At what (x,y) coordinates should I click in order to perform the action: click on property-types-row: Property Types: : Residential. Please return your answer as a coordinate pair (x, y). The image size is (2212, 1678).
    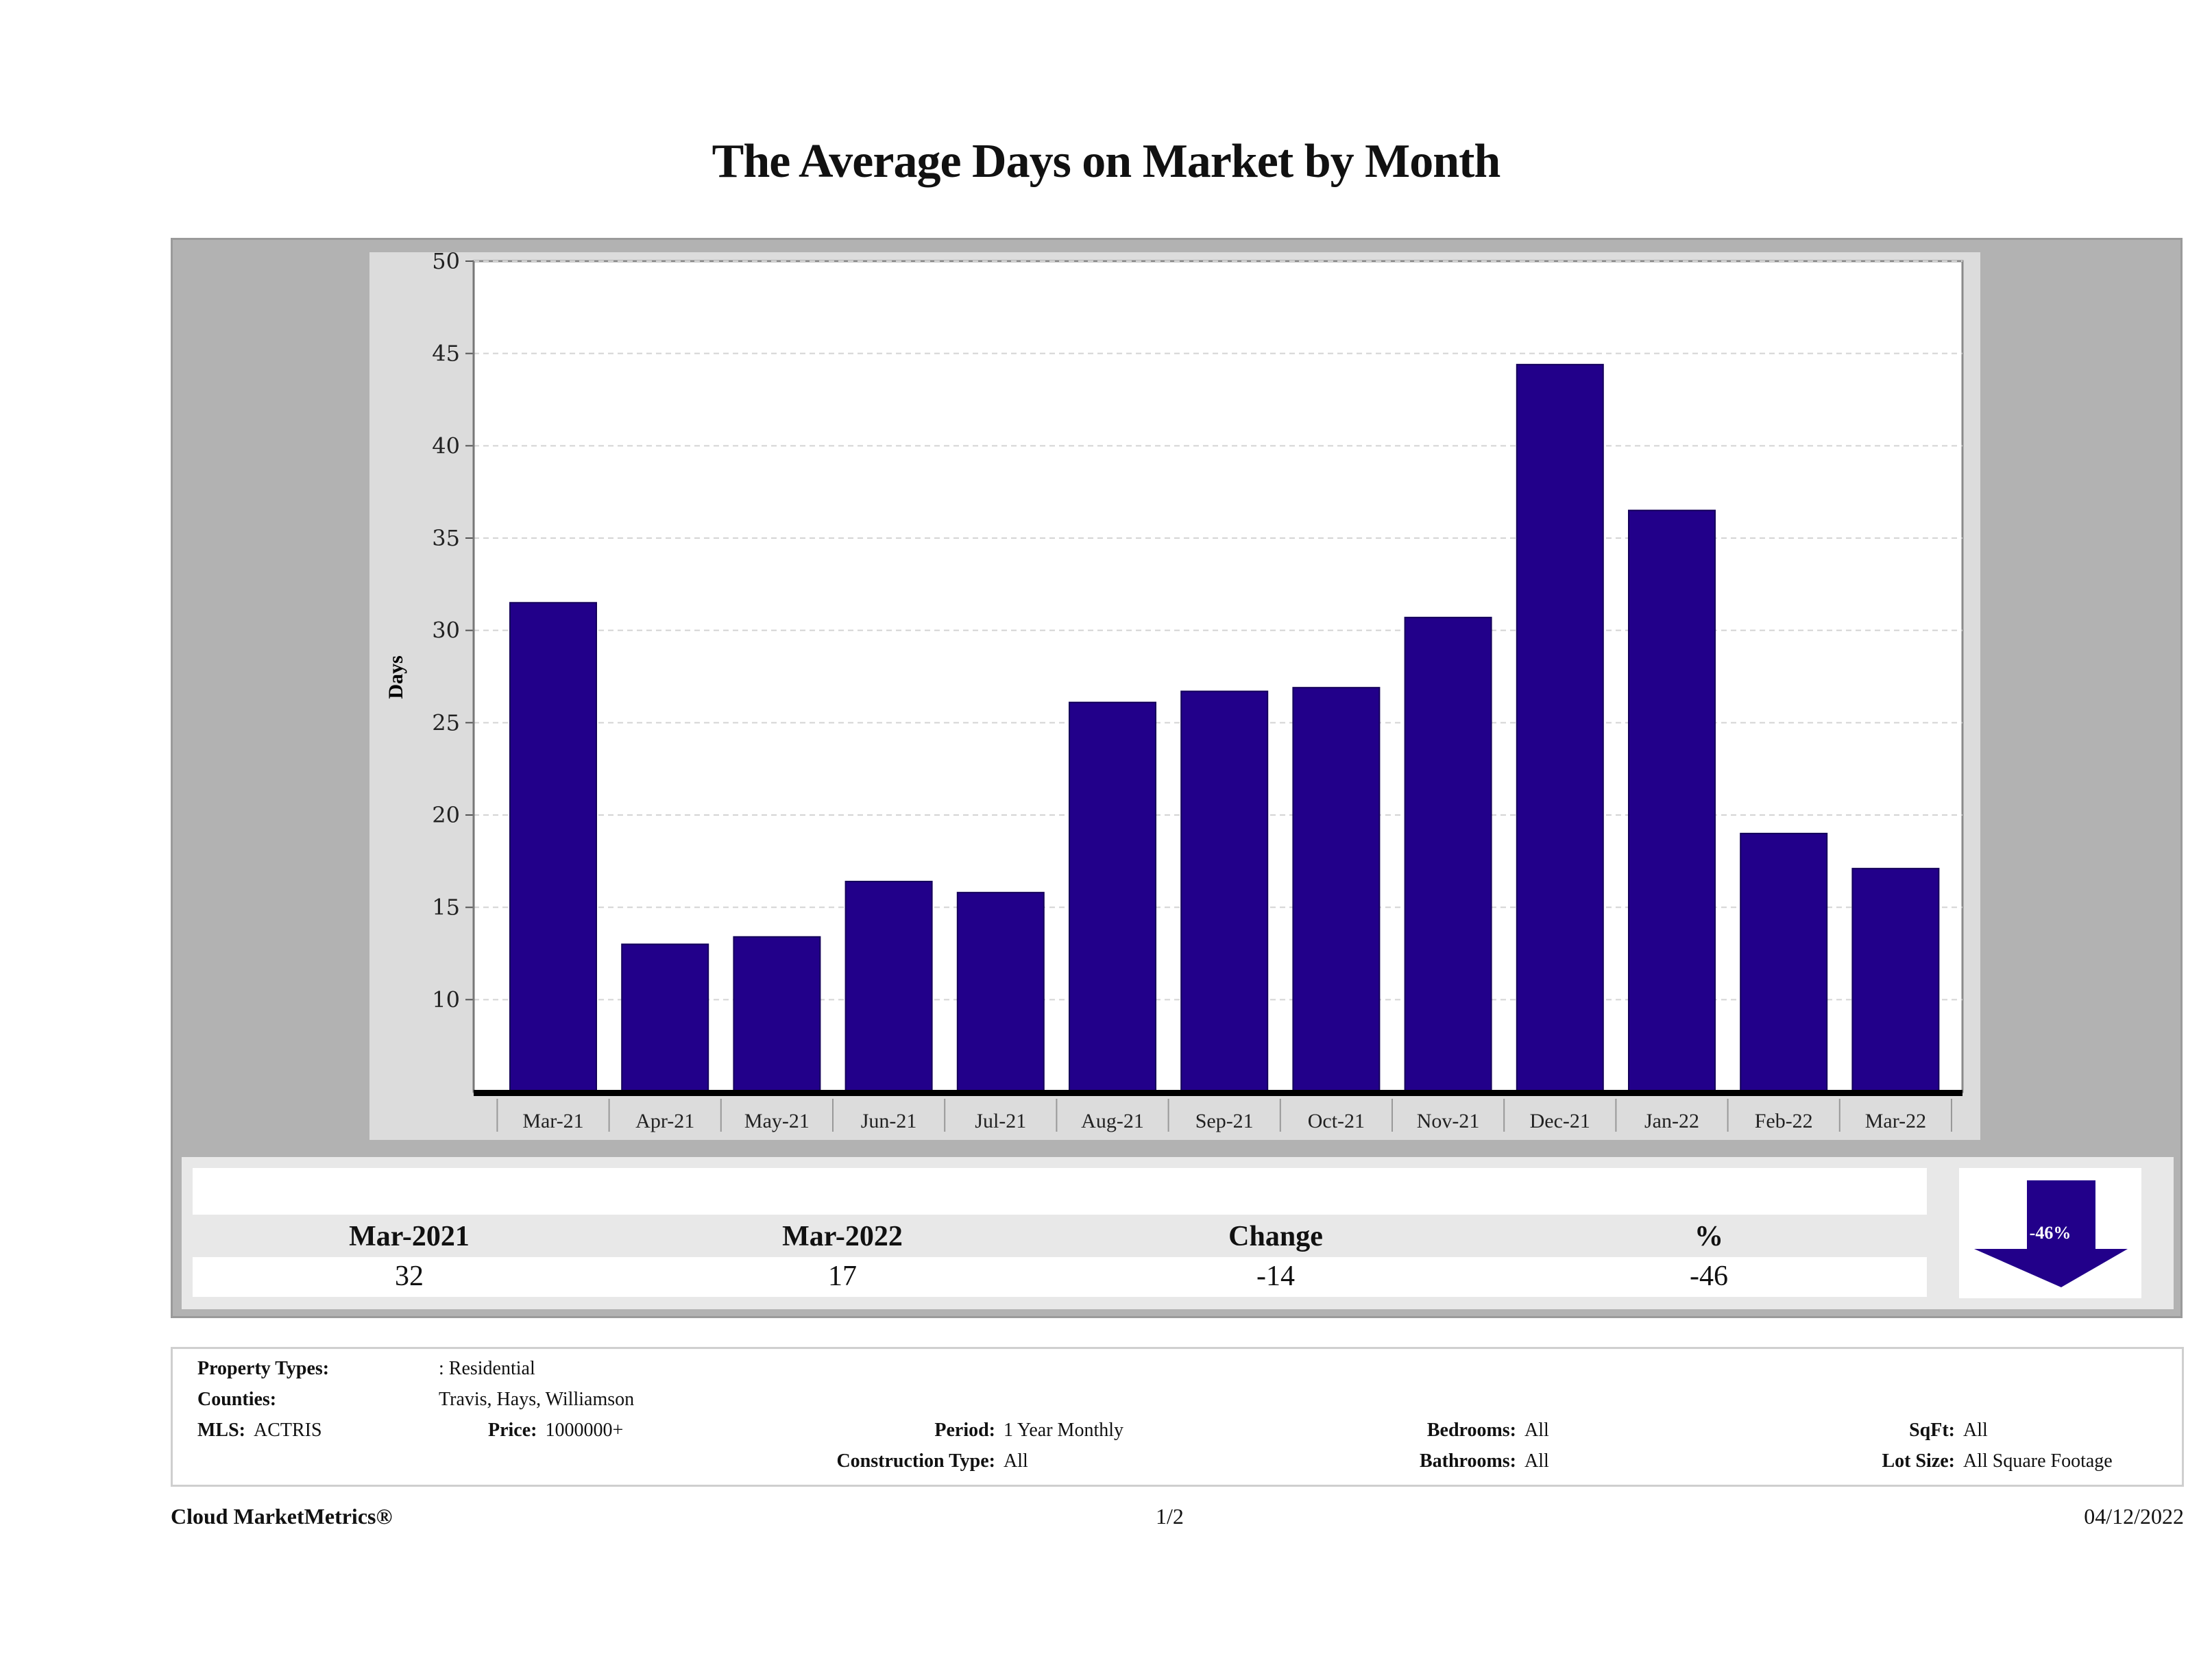
    Looking at the image, I should click on (366, 1369).